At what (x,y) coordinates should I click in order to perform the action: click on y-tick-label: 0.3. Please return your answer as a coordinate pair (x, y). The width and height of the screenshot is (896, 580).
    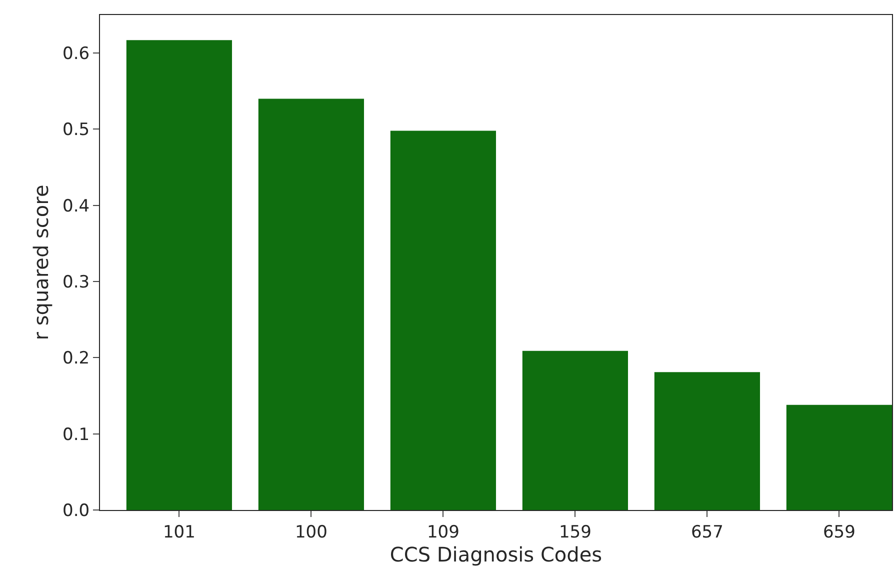
    Looking at the image, I should click on (76, 282).